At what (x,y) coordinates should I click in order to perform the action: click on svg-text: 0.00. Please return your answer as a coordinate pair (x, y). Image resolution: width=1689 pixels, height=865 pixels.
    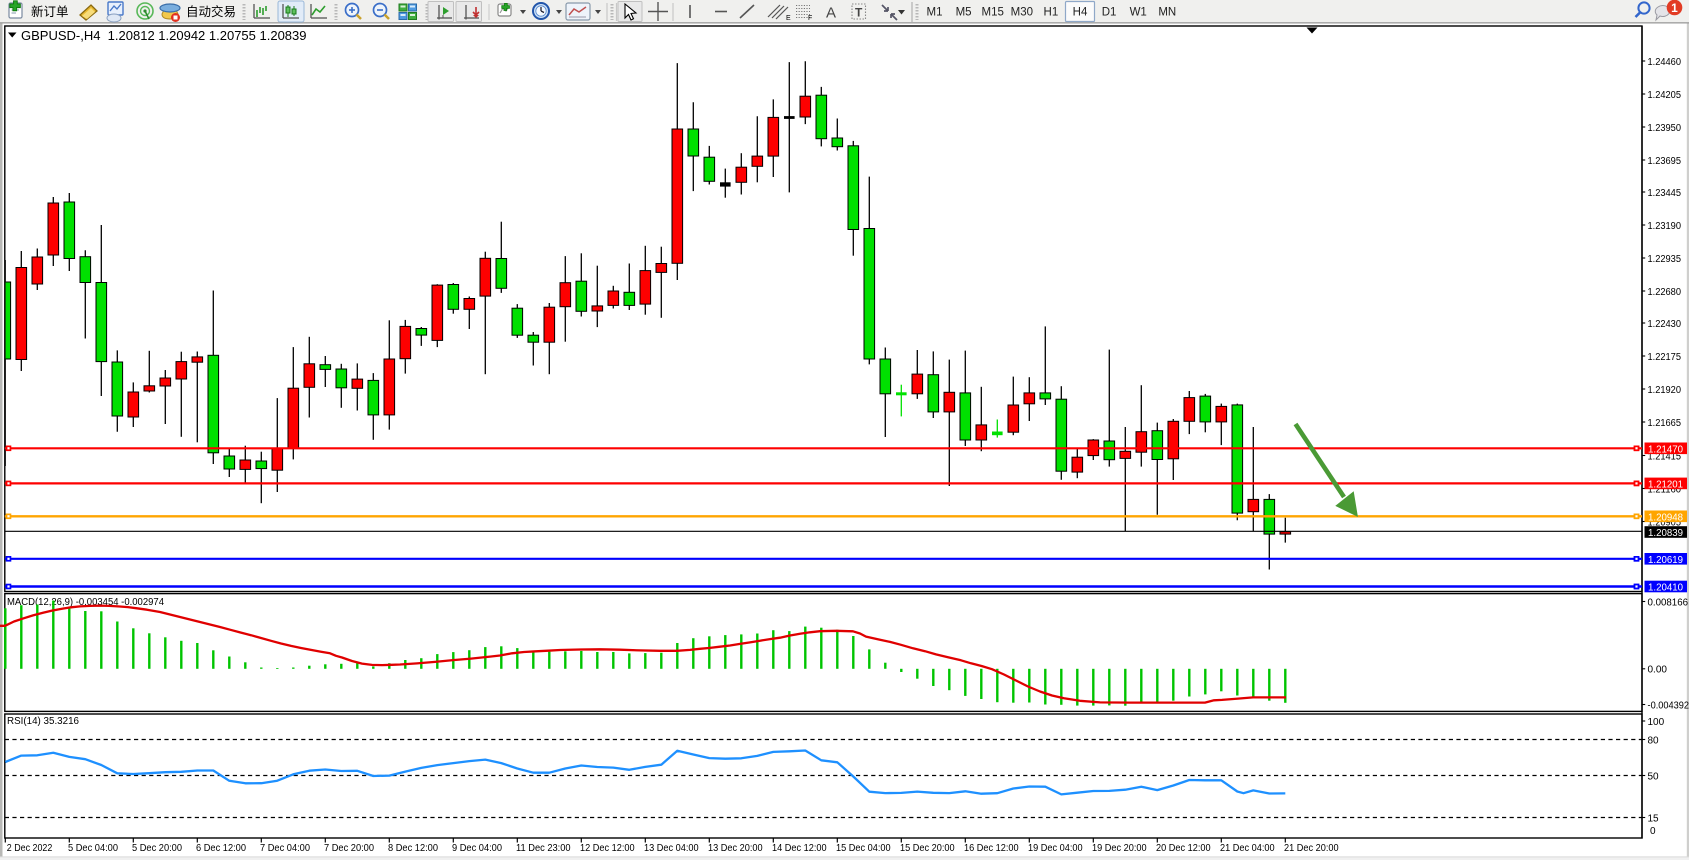
    Looking at the image, I should click on (1658, 670).